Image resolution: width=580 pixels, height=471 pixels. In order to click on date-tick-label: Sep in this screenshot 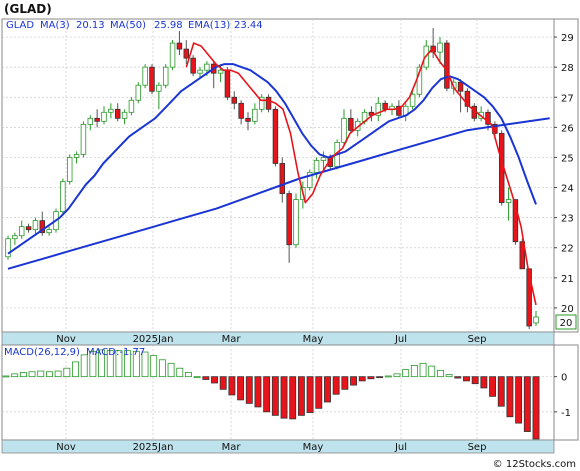, I will do `click(477, 447)`.